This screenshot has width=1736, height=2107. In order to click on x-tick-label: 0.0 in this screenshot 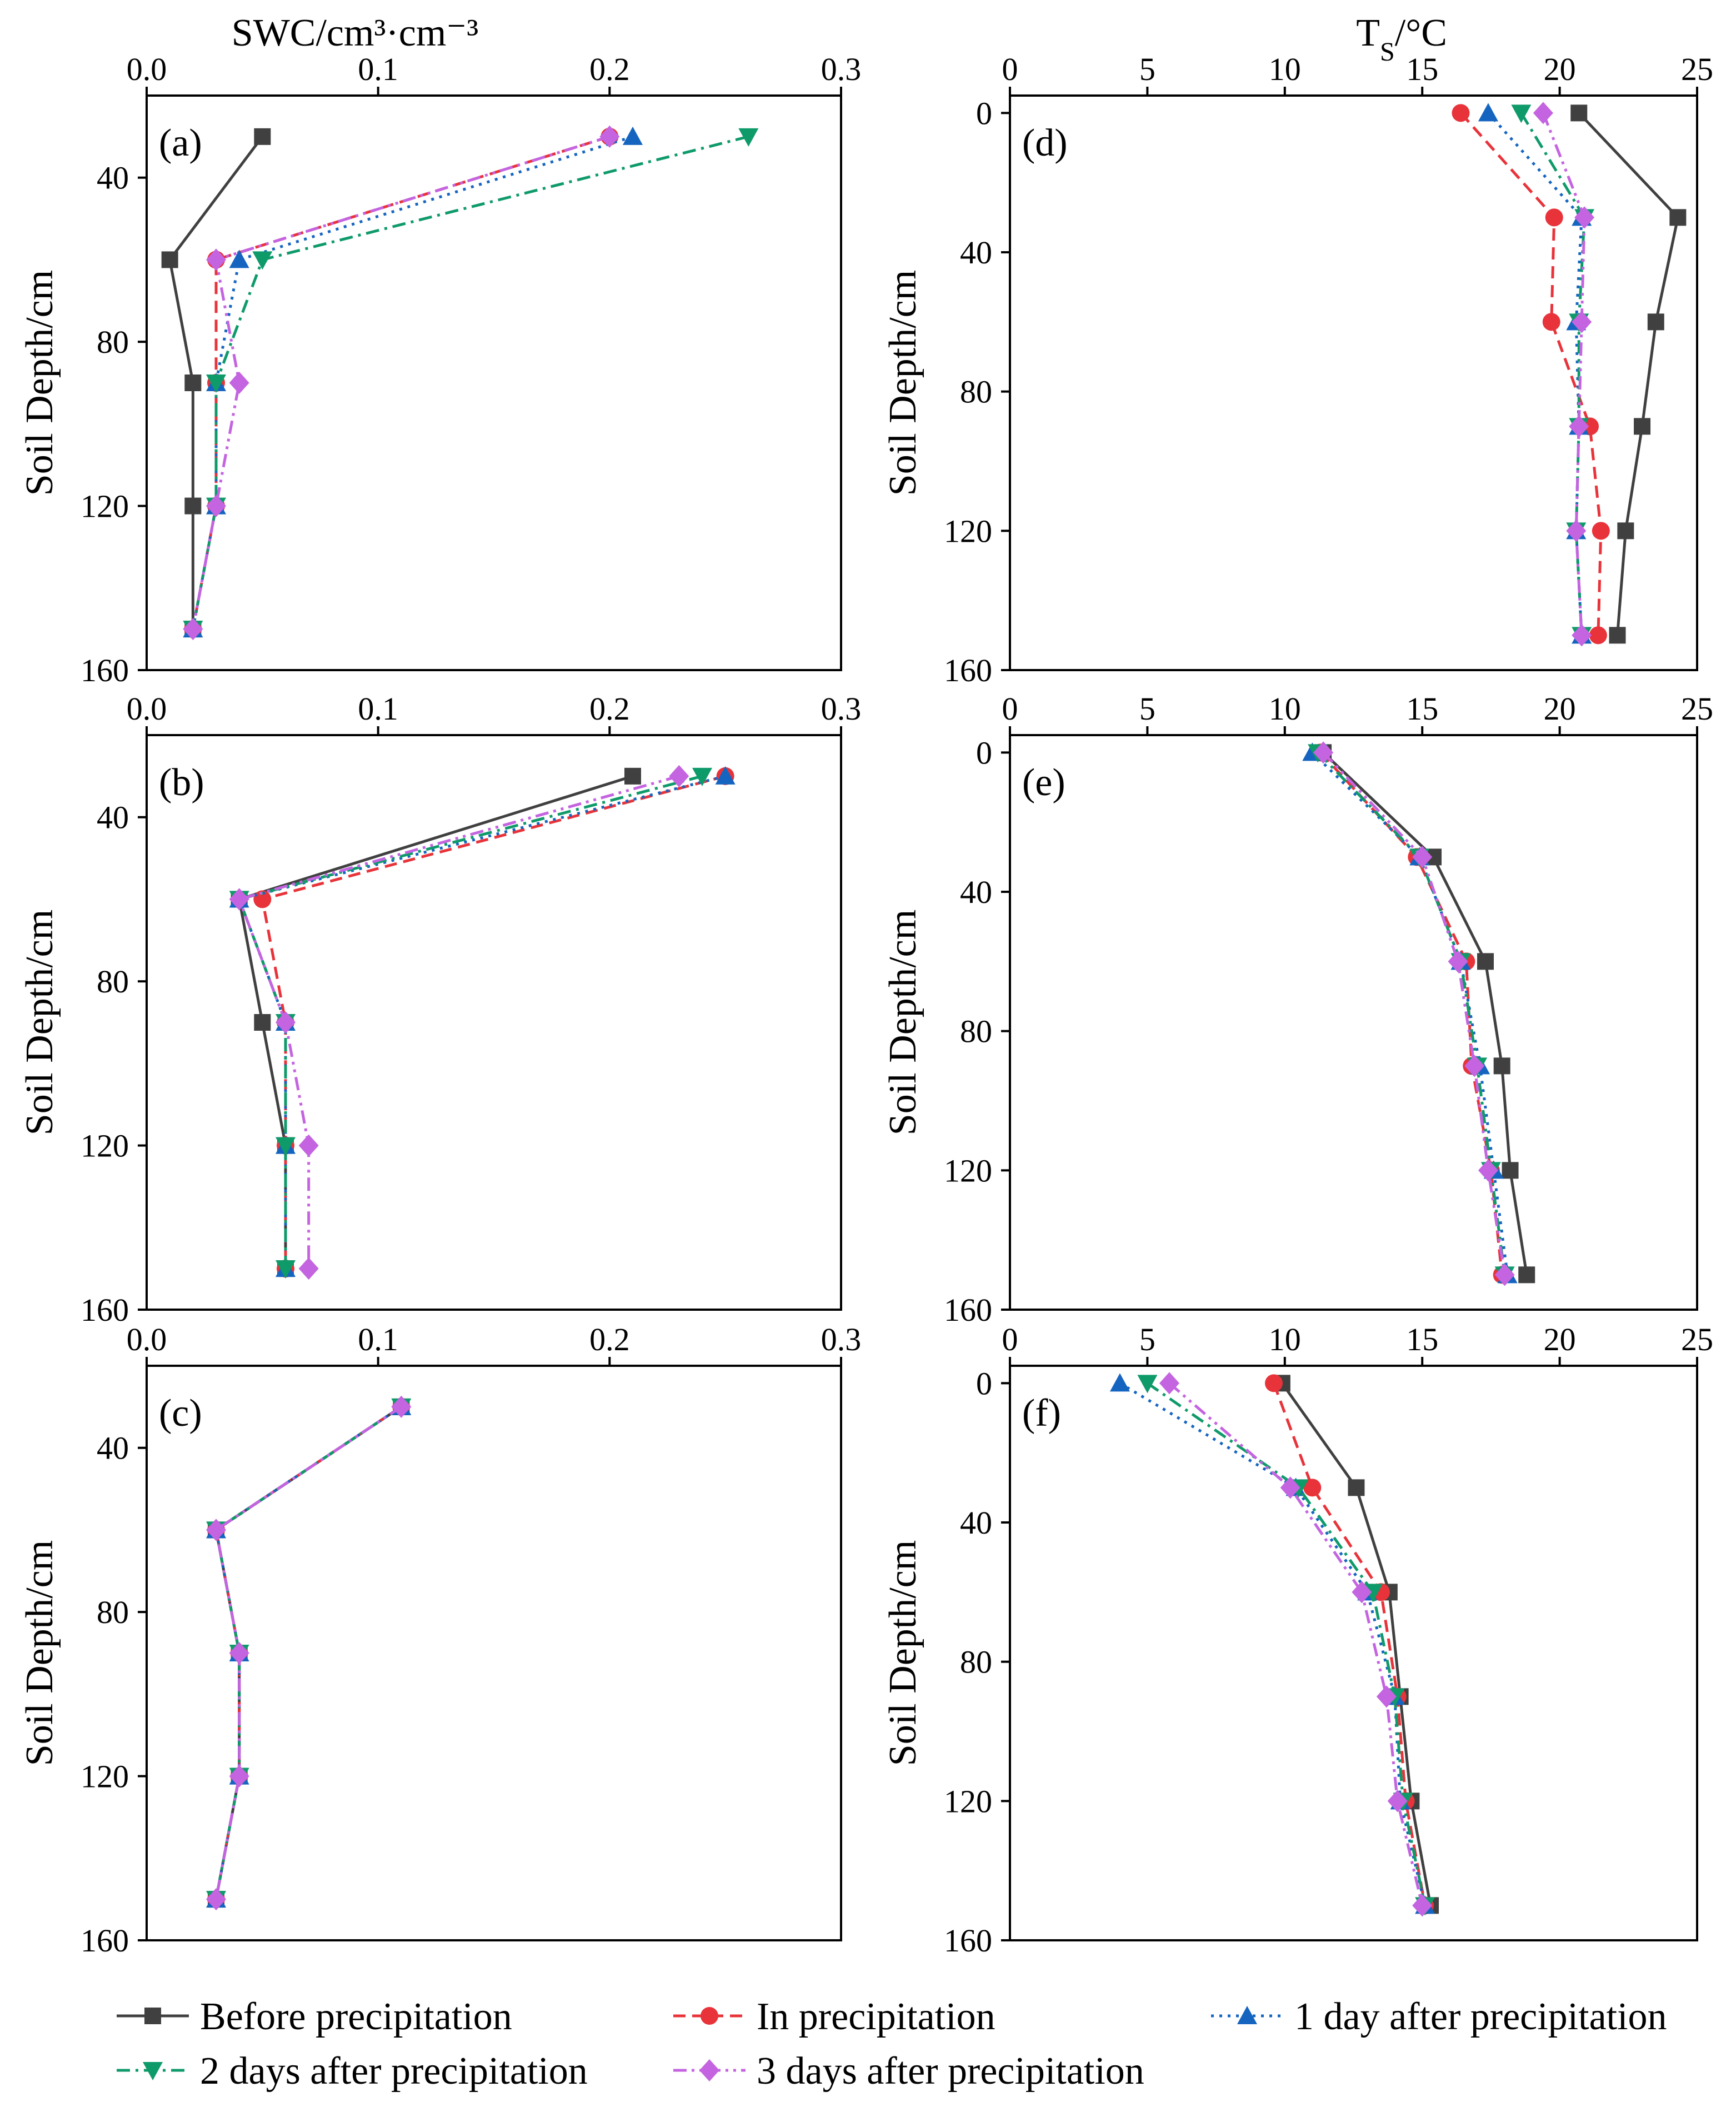, I will do `click(147, 709)`.